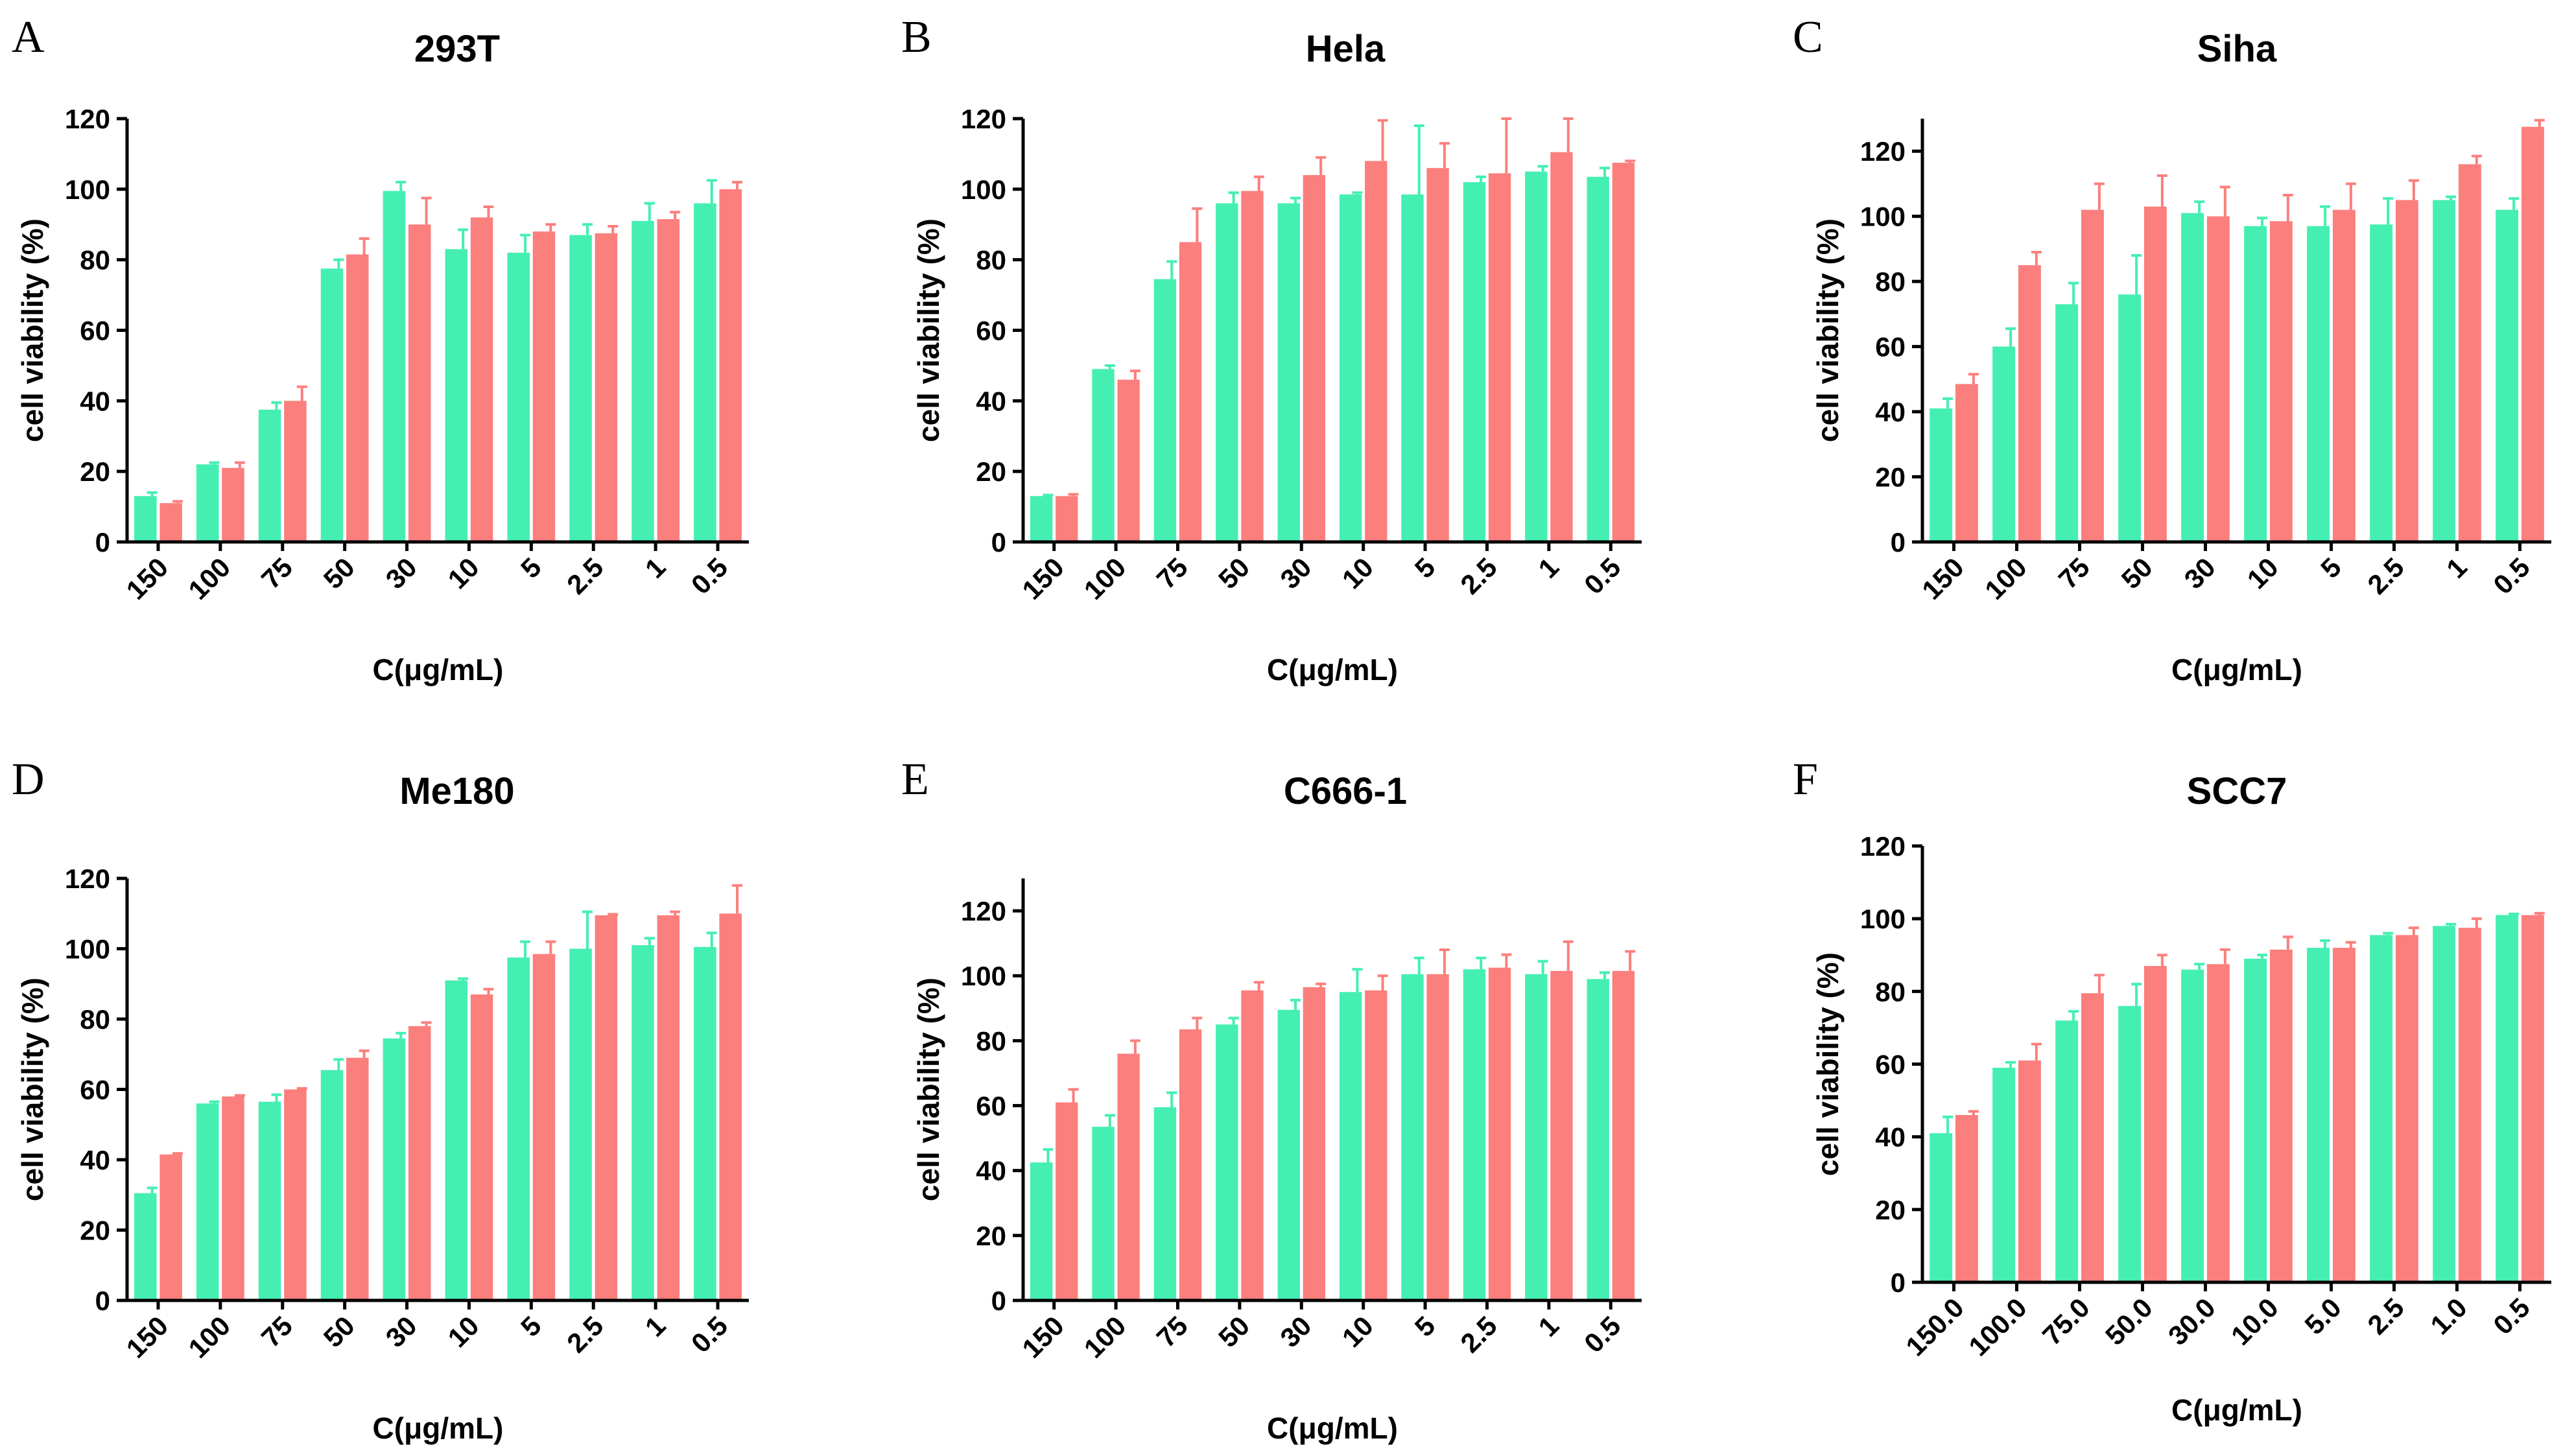 Image resolution: width=2574 pixels, height=1456 pixels. I want to click on x-tick-label: 150, so click(1943, 579).